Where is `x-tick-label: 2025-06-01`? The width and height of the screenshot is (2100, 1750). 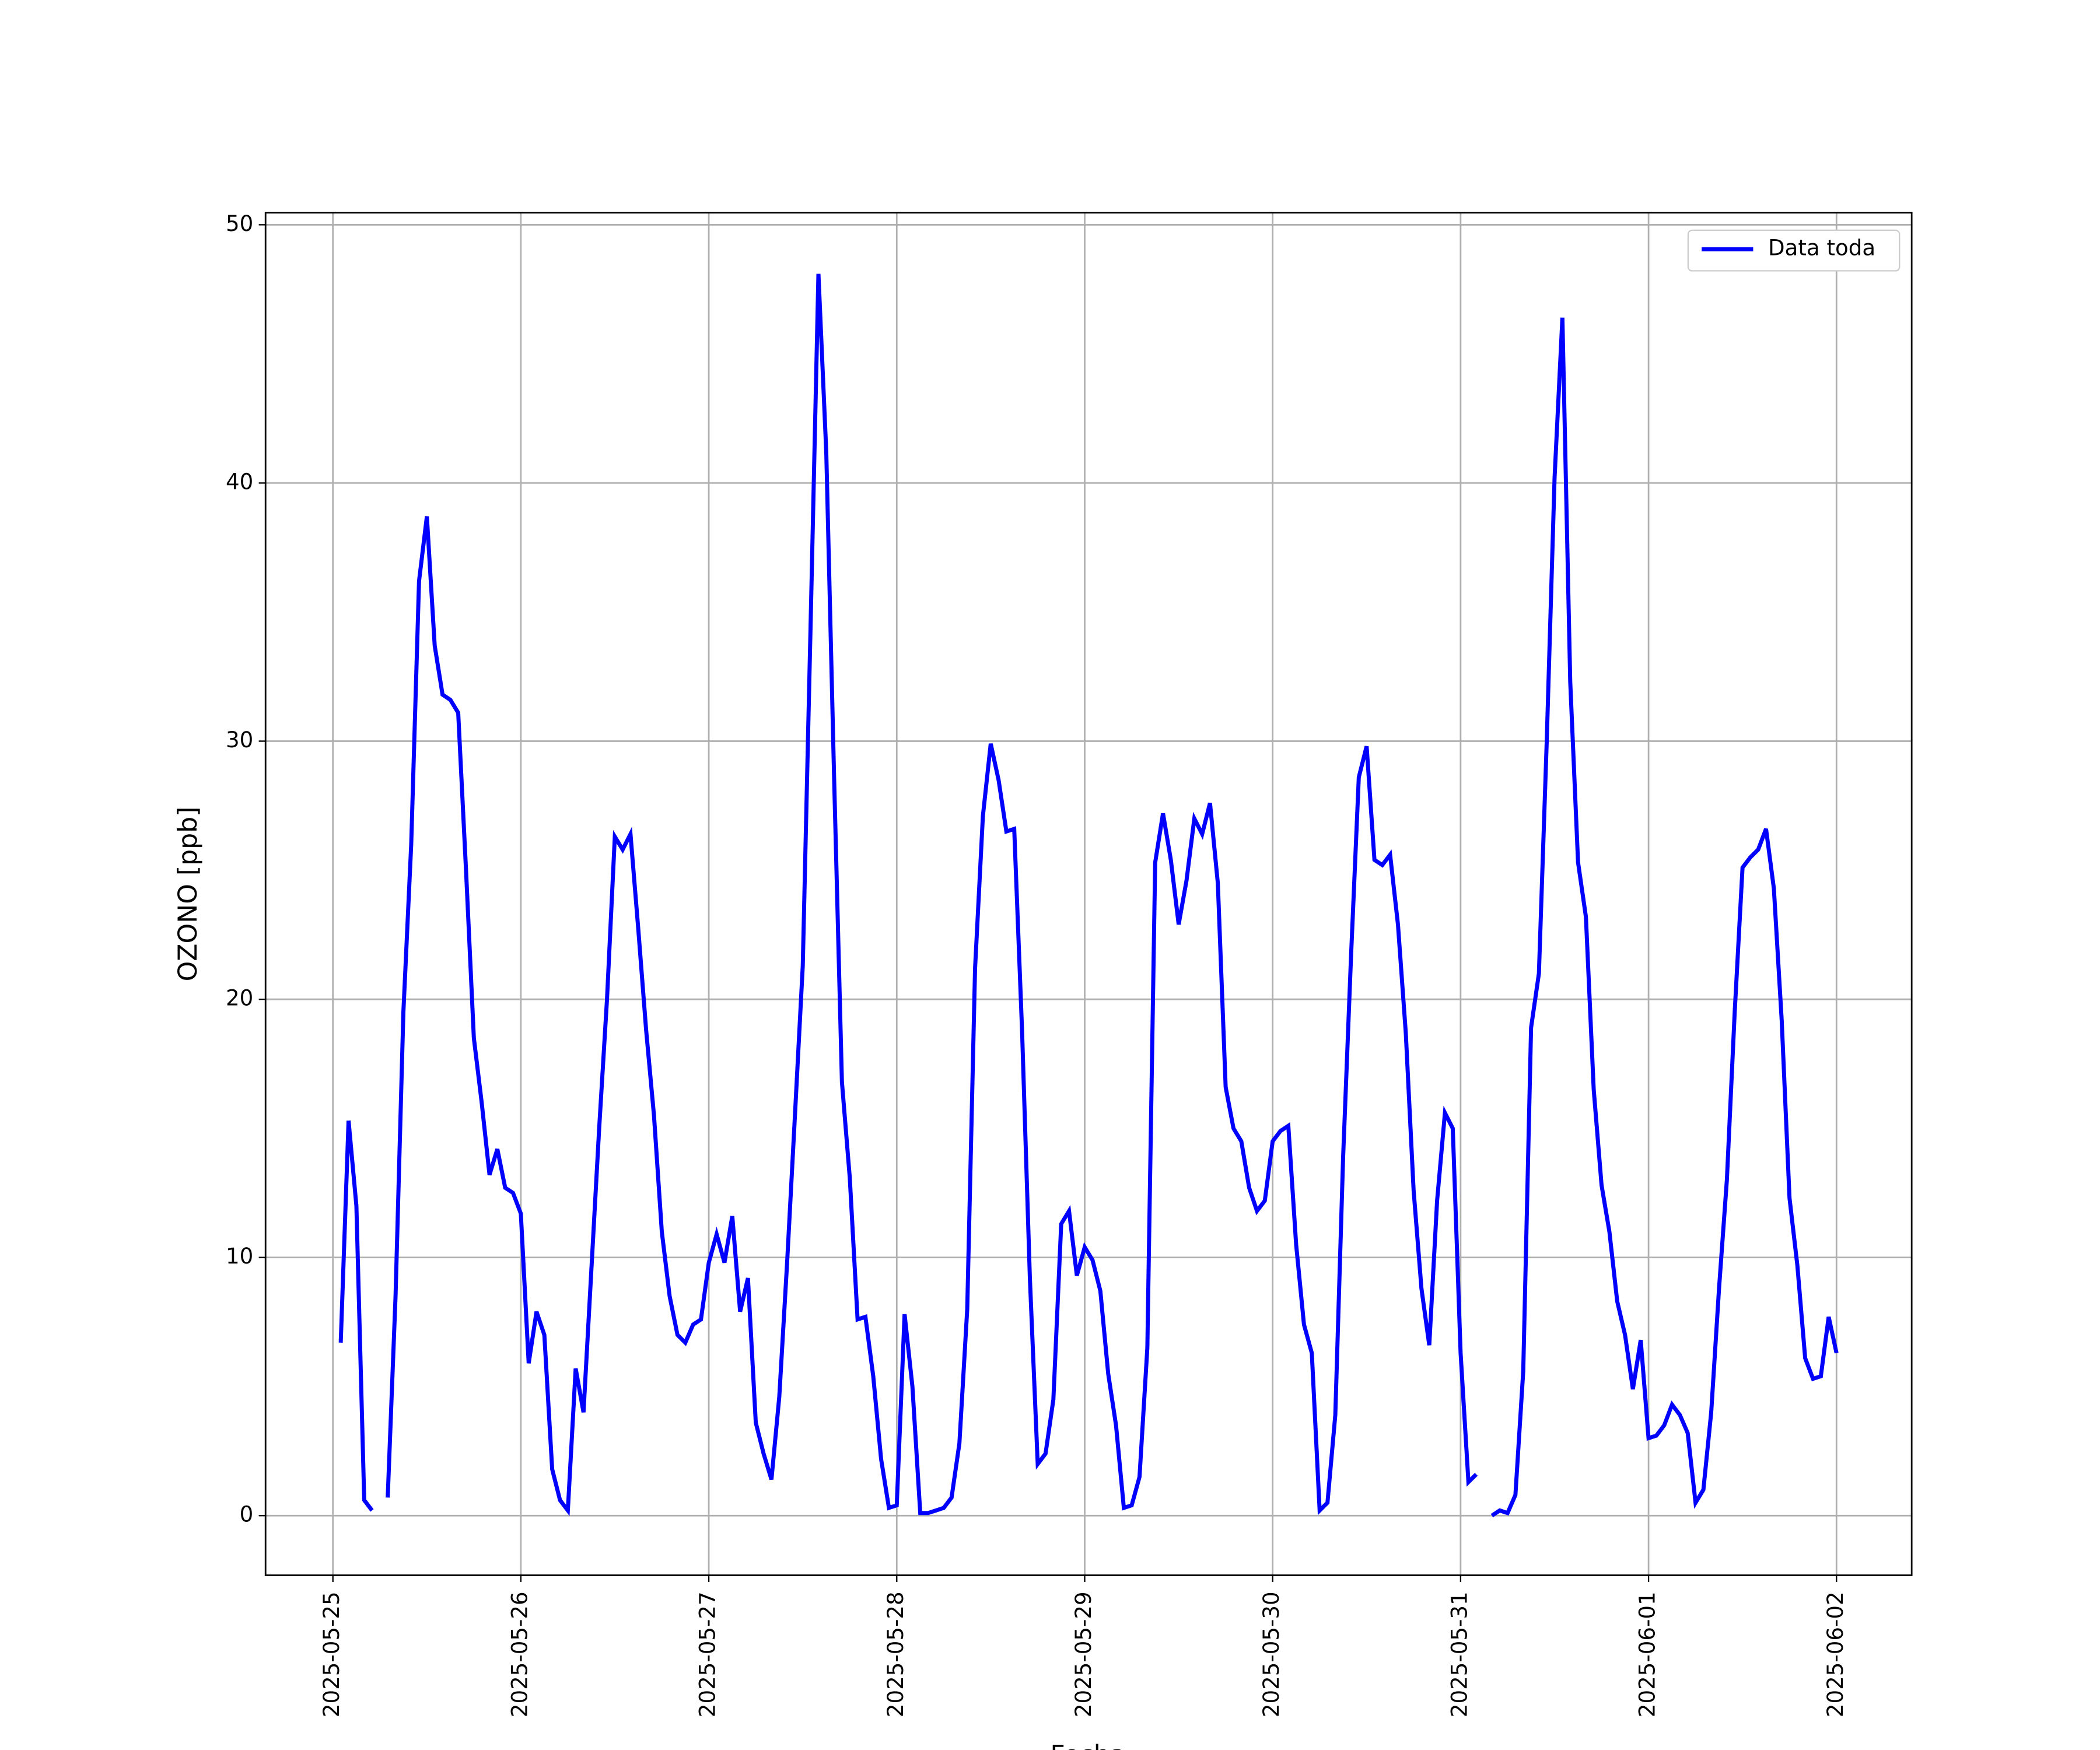 x-tick-label: 2025-06-01 is located at coordinates (1647, 1654).